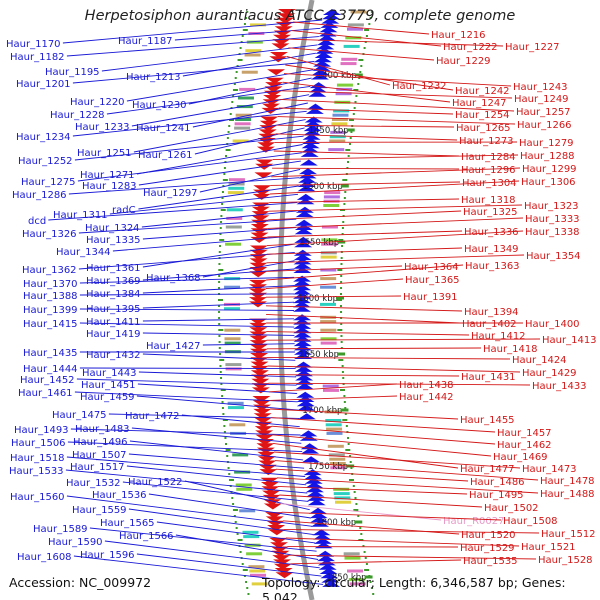 This screenshot has width=600, height=600. Describe the element at coordinates (488, 170) in the screenshot. I see `gene-label: Haur_1296` at that location.